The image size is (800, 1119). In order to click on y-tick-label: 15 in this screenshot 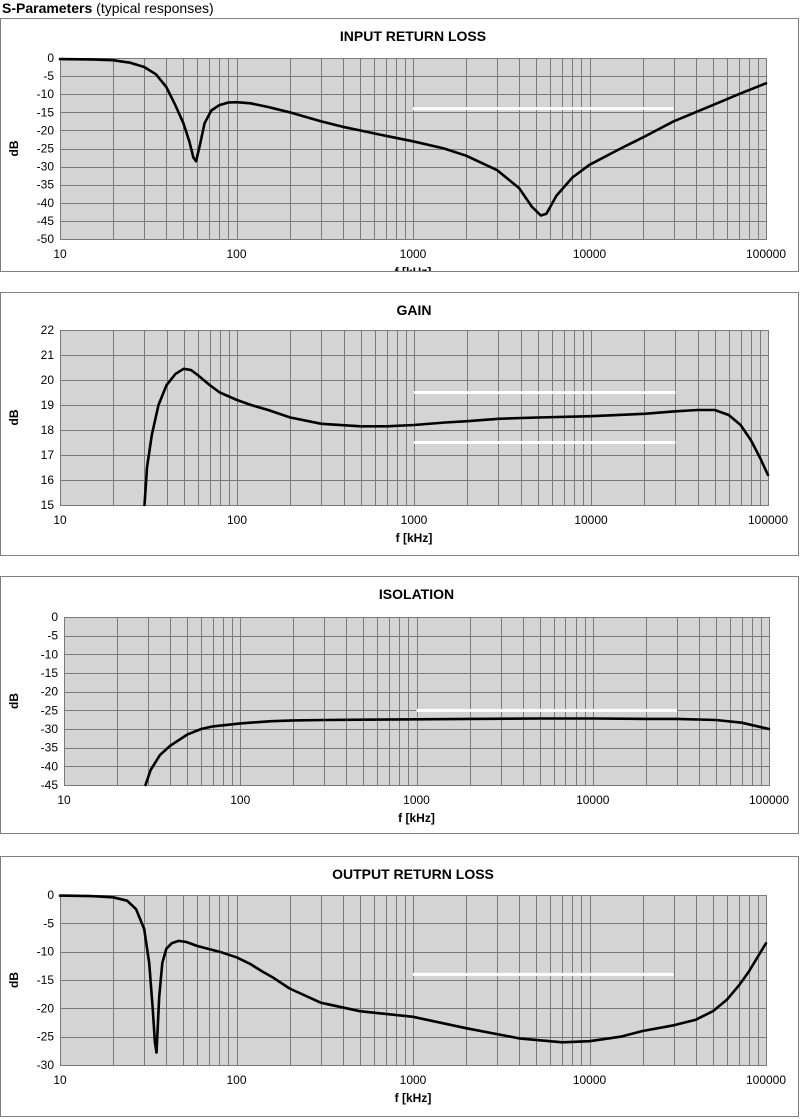, I will do `click(48, 505)`.